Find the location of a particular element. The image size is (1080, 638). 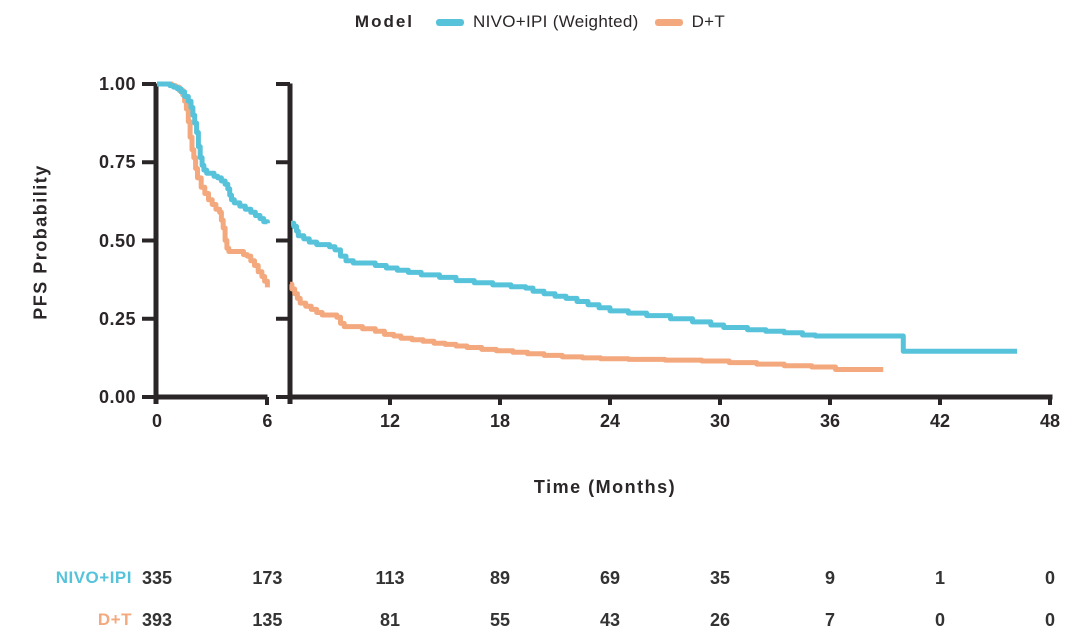

km-curve-right-nivo-ipi-weighted is located at coordinates (654, 287).